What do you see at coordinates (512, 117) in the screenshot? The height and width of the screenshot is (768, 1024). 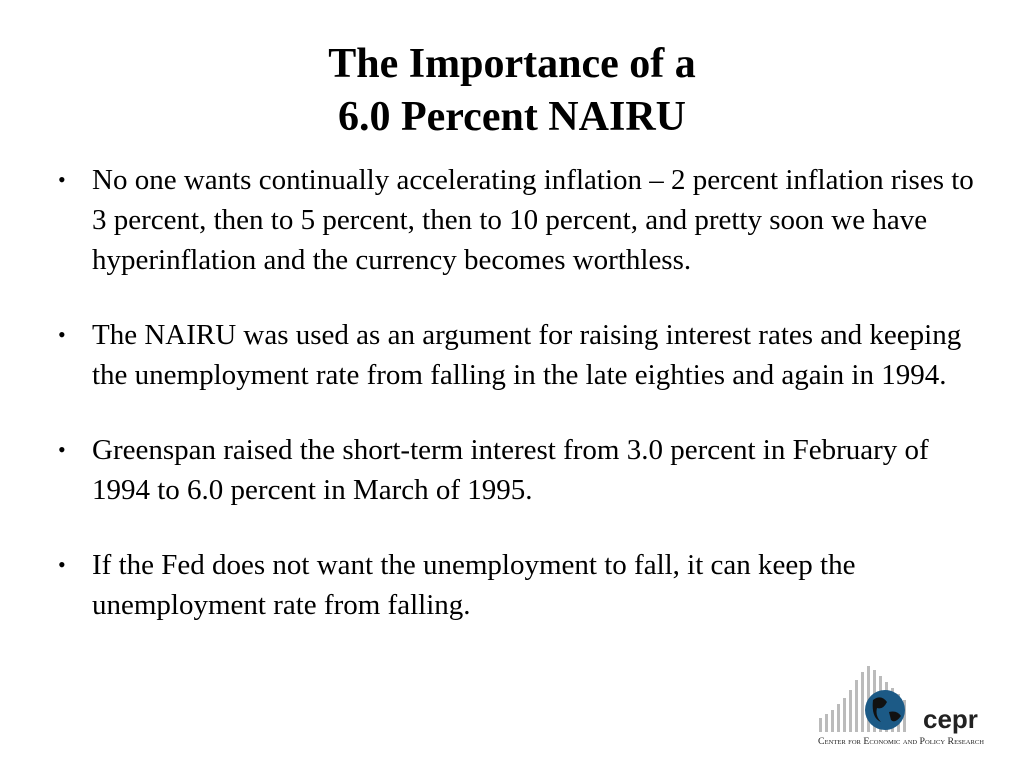 I see `title-line: 6.0 Percent NAIRU` at bounding box center [512, 117].